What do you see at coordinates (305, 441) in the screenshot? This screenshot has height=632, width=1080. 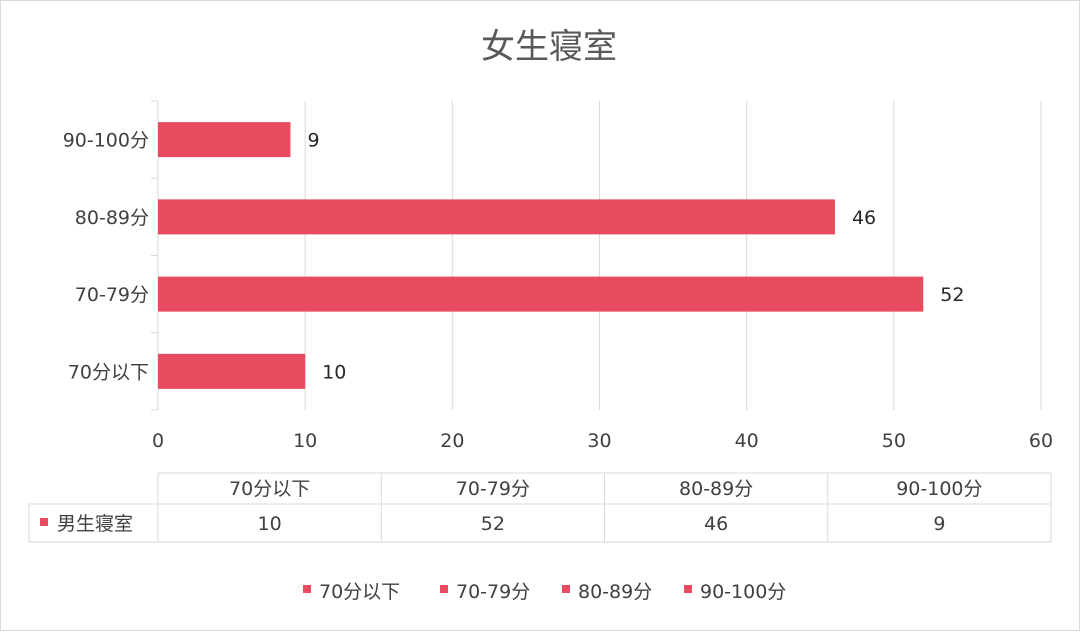 I see `x-tick-label: 10` at bounding box center [305, 441].